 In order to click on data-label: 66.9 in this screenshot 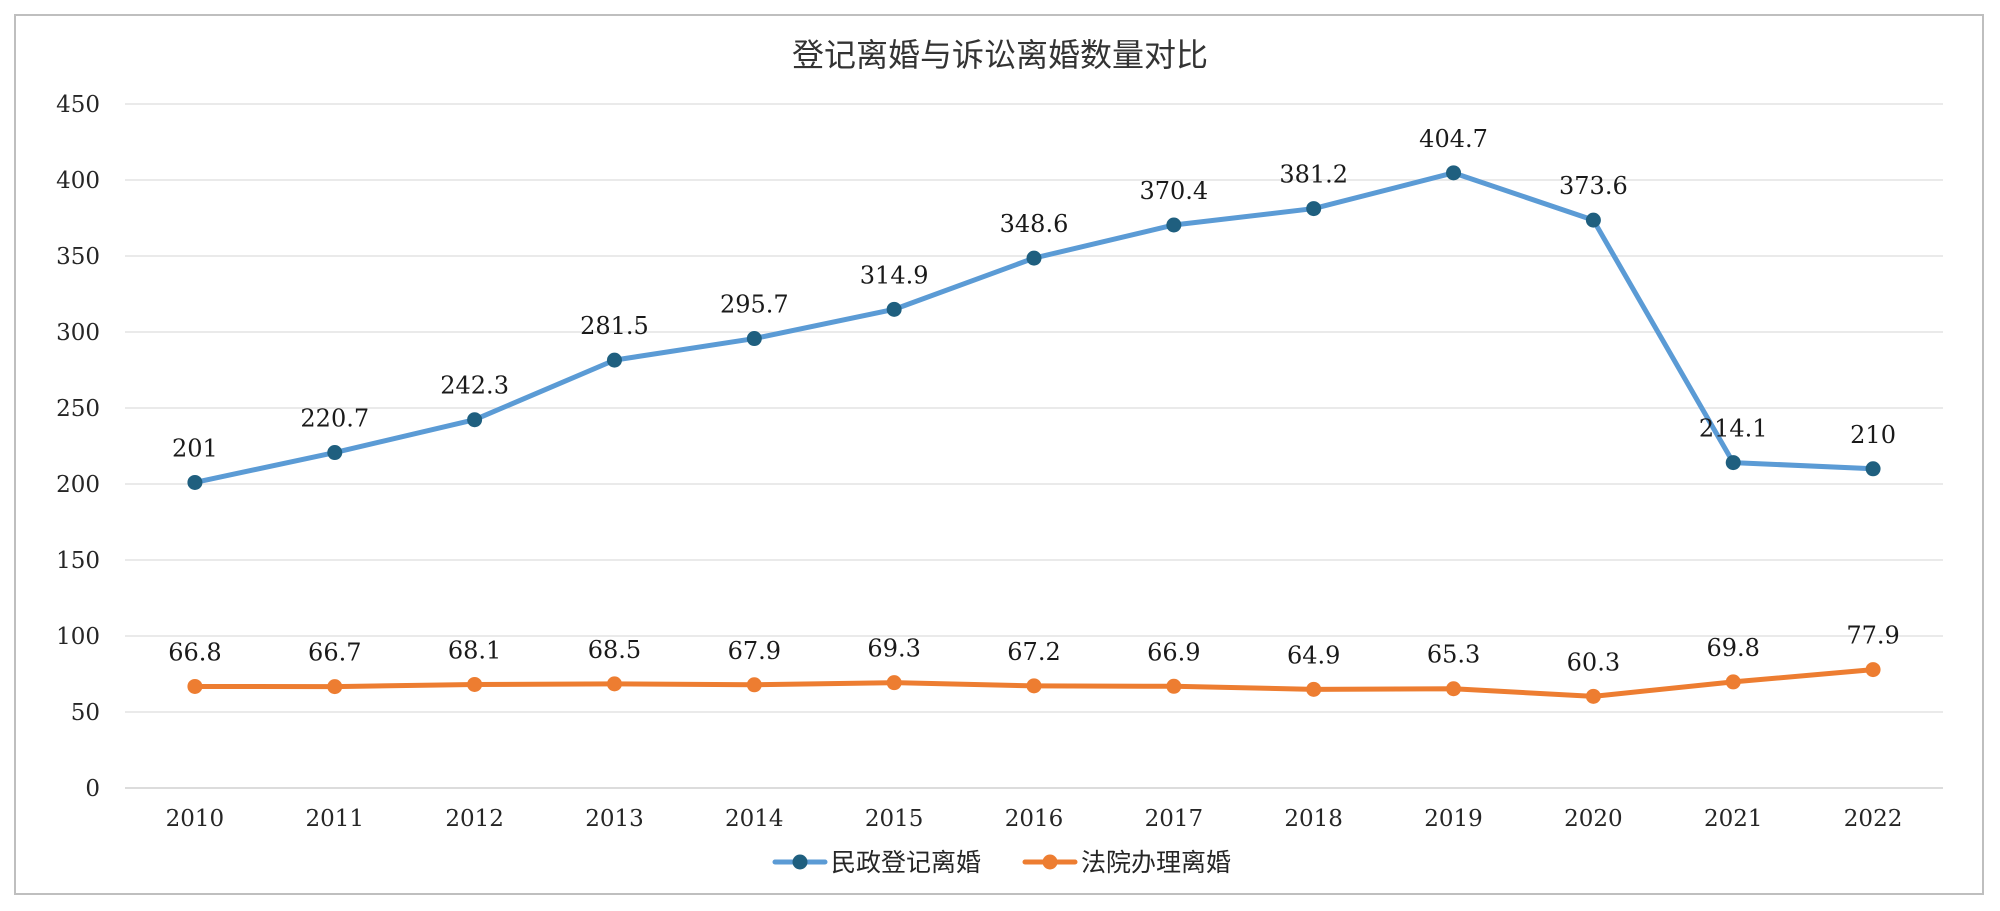, I will do `click(1173, 652)`.